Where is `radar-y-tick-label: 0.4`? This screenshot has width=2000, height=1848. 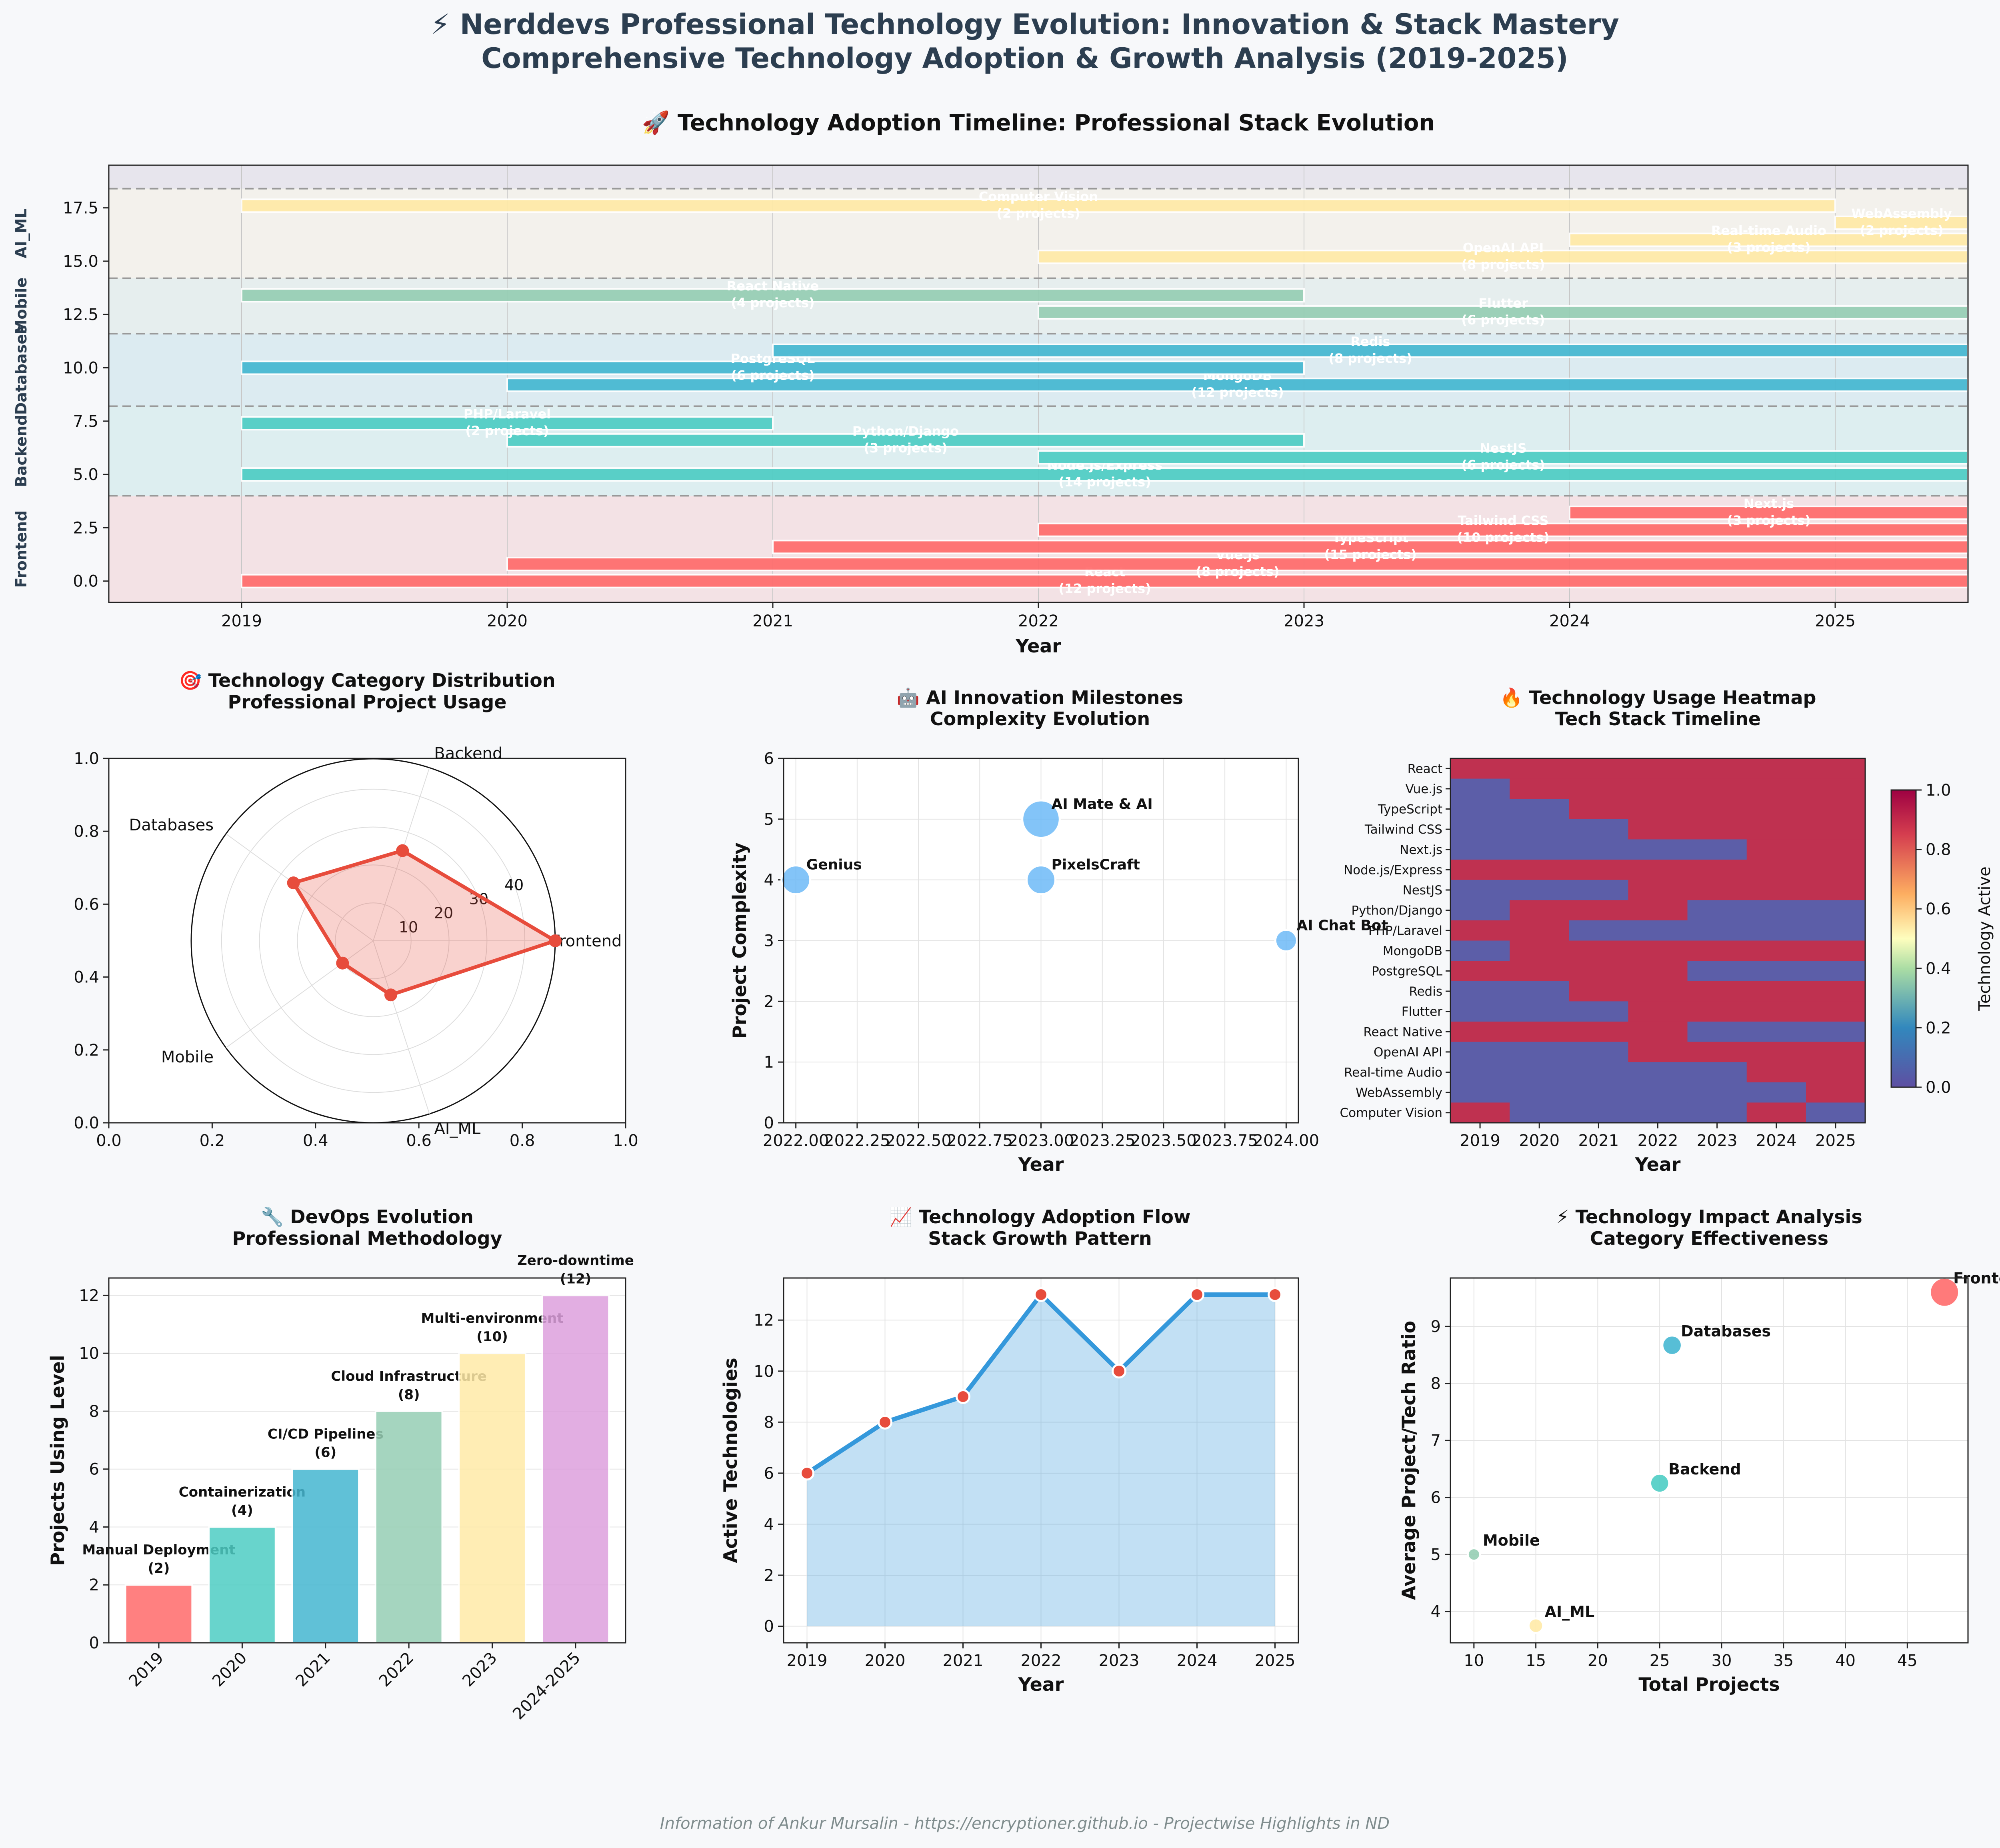 radar-y-tick-label: 0.4 is located at coordinates (86, 977).